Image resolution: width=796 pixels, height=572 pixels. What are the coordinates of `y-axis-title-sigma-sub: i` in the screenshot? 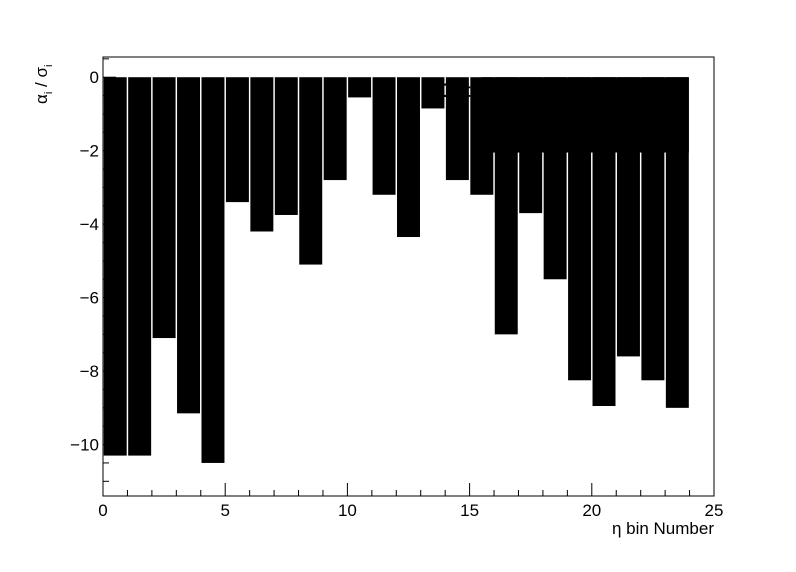 It's located at (49, 66).